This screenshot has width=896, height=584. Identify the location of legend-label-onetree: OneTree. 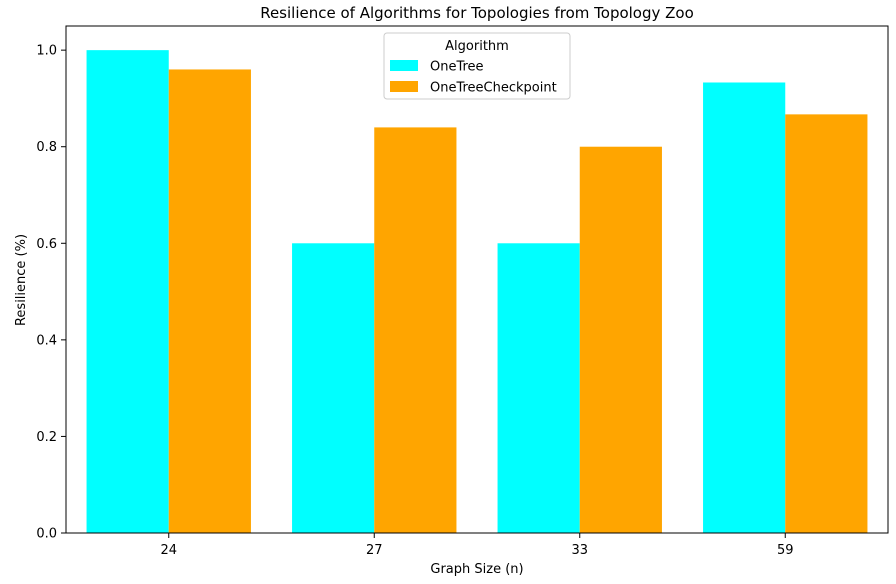
(457, 67).